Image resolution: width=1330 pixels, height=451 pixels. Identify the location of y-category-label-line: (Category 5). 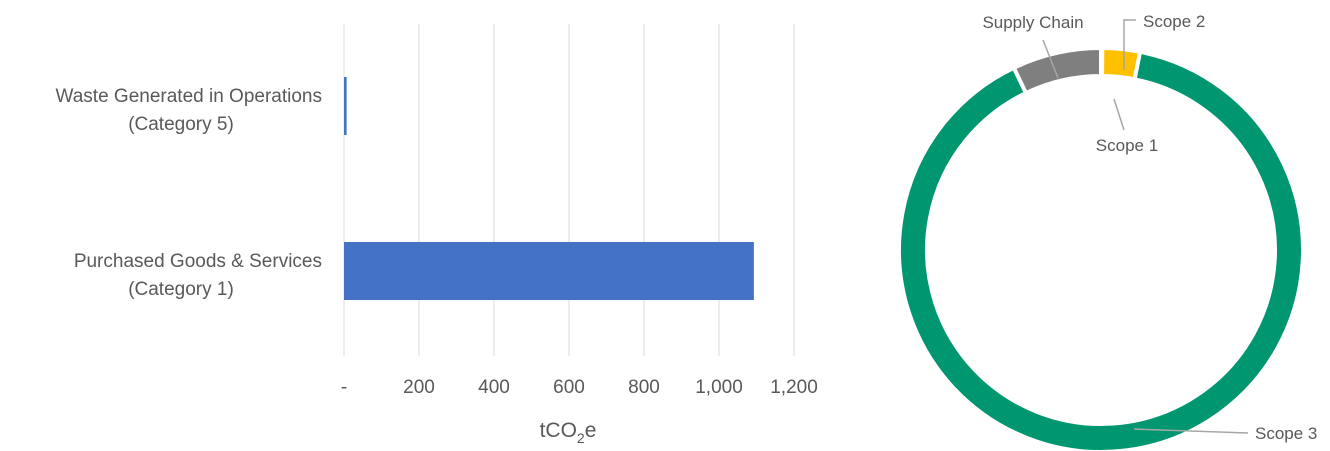
(181, 124).